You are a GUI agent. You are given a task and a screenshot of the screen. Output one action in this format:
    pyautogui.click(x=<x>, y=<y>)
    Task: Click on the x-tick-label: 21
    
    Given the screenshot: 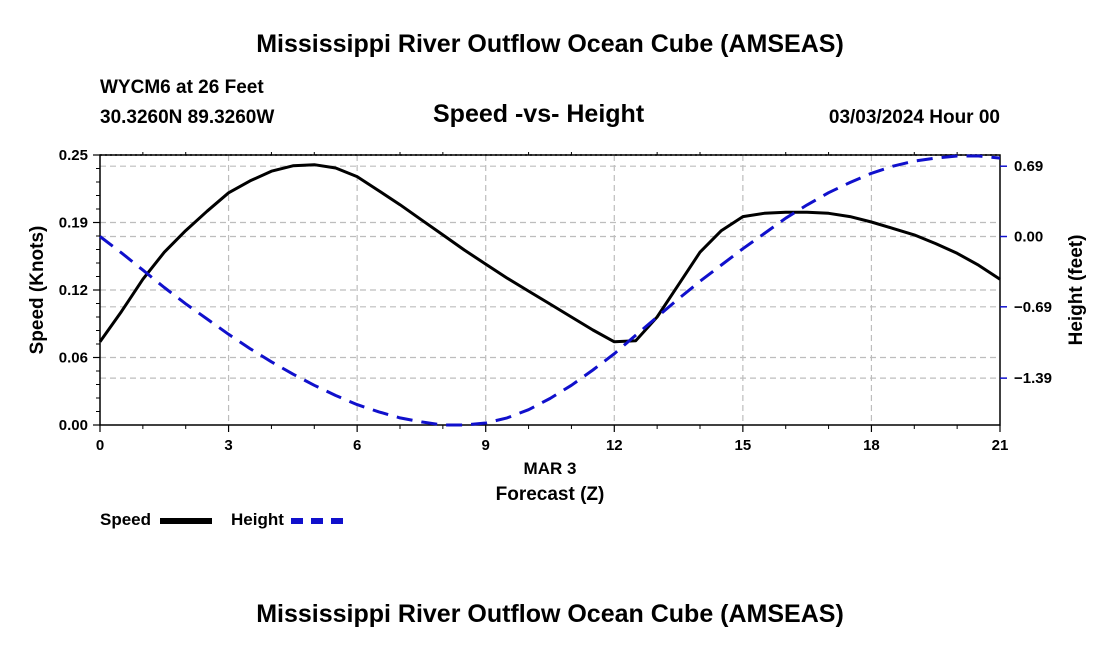 What is the action you would take?
    pyautogui.click(x=1000, y=445)
    